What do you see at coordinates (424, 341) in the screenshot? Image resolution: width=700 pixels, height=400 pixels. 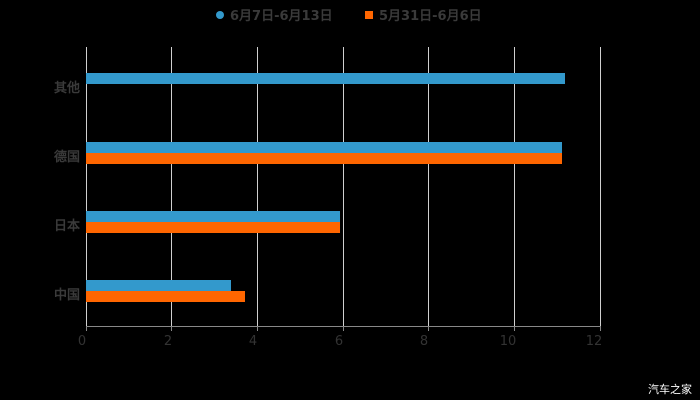 I see `x-tick-label: 8` at bounding box center [424, 341].